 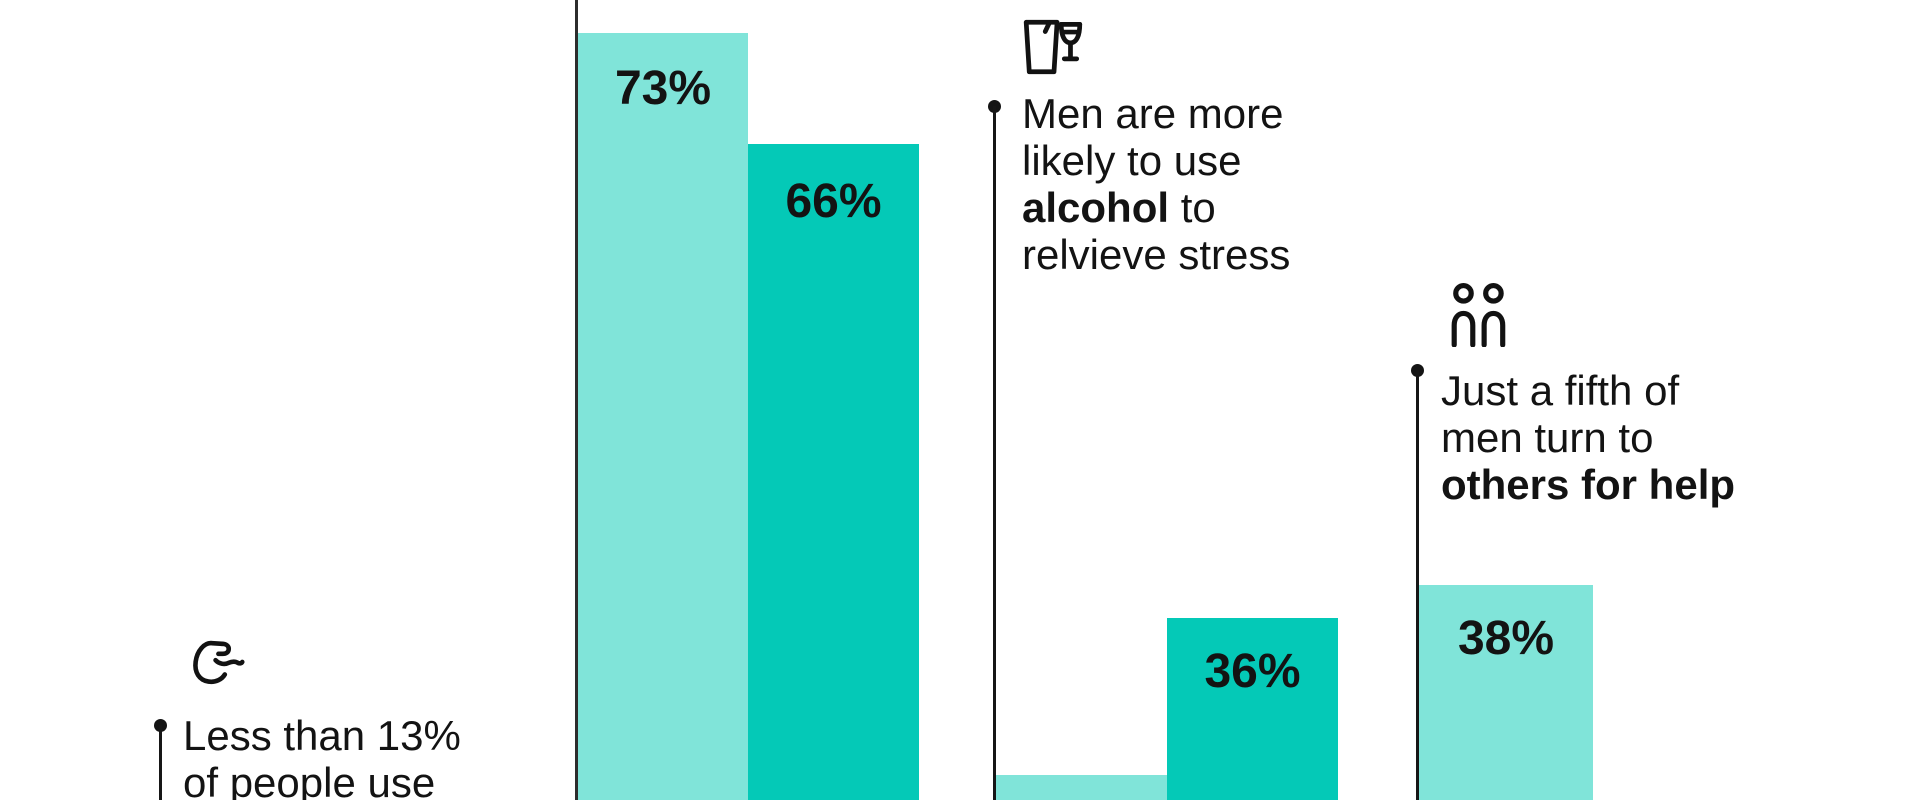 What do you see at coordinates (160, 762) in the screenshot?
I see `exercise-leader-line` at bounding box center [160, 762].